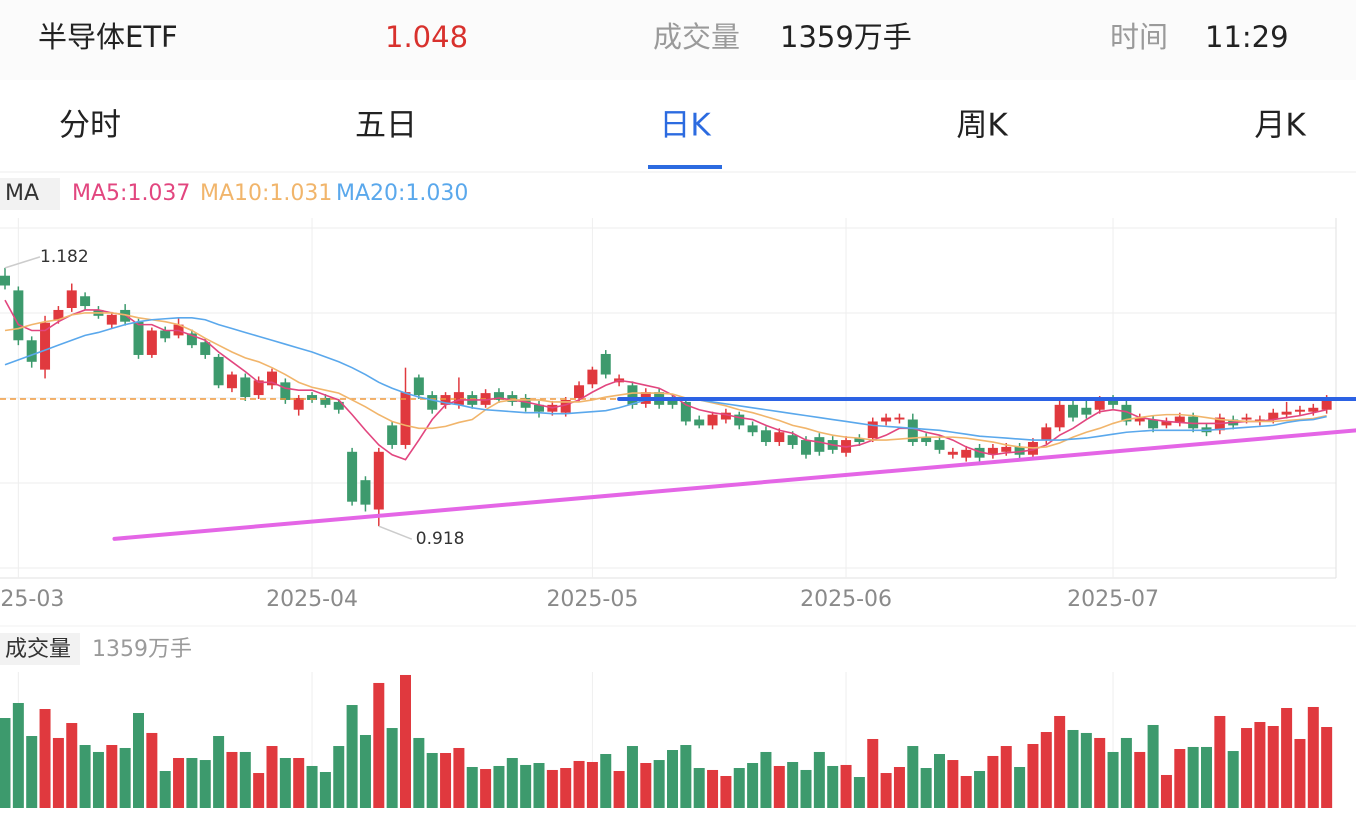 The width and height of the screenshot is (1356, 826). What do you see at coordinates (386, 126) in the screenshot?
I see `tab: 五日` at bounding box center [386, 126].